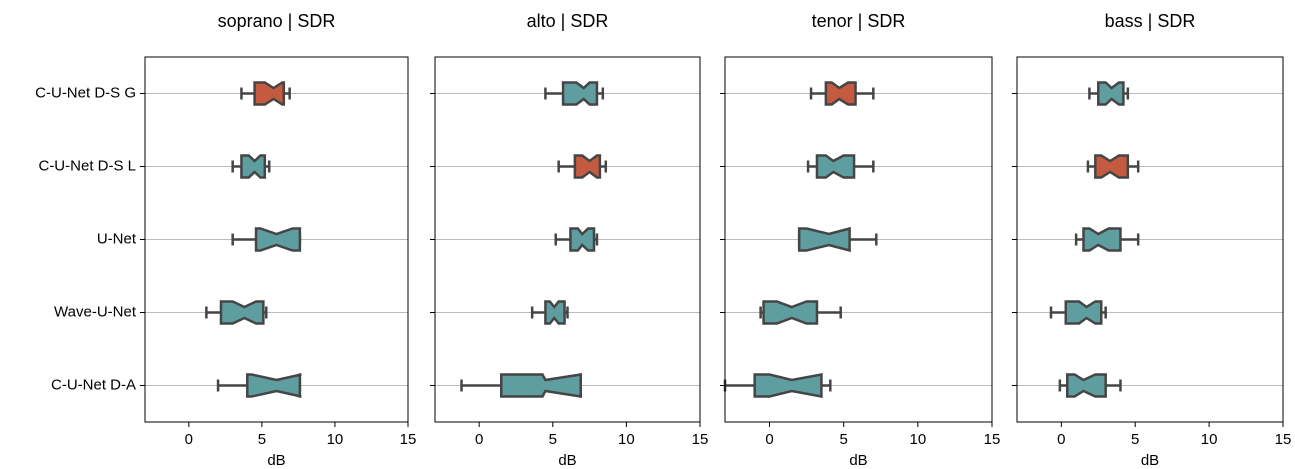 This screenshot has width=1295, height=469. I want to click on y-tick-label: C-U-Net D-A, so click(93, 384).